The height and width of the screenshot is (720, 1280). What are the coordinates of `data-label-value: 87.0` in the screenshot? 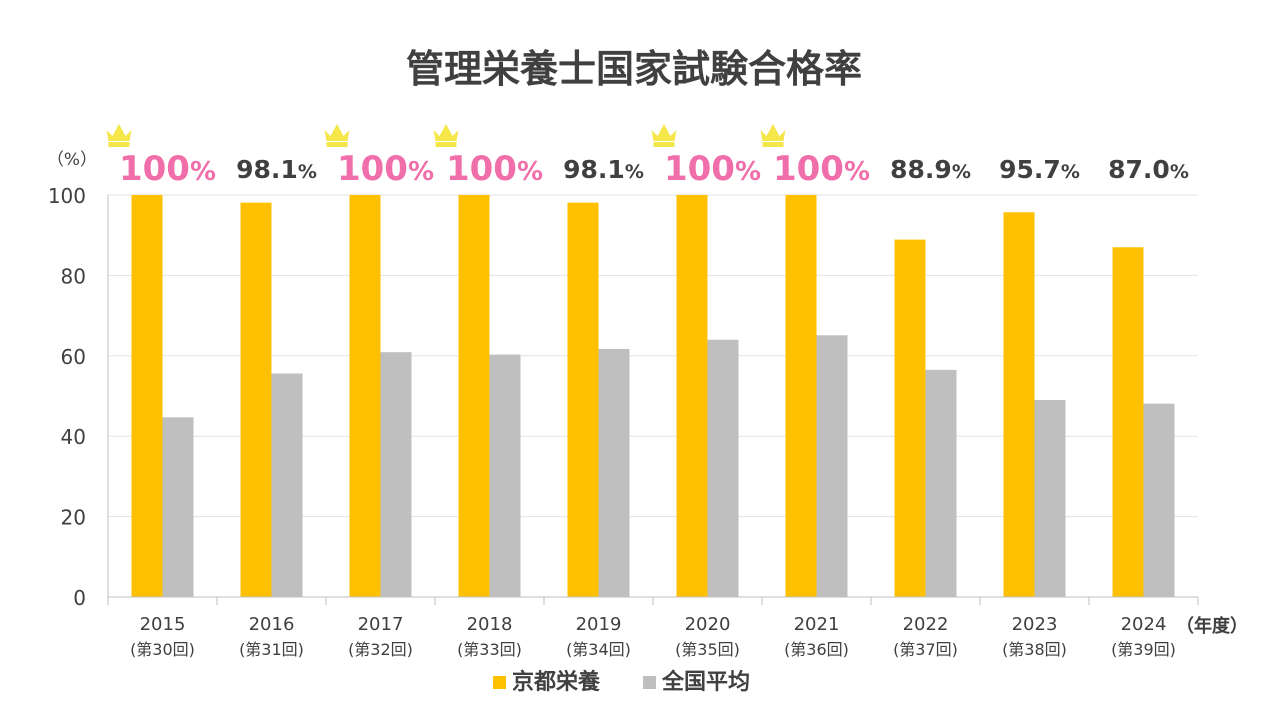 It's located at (1139, 169).